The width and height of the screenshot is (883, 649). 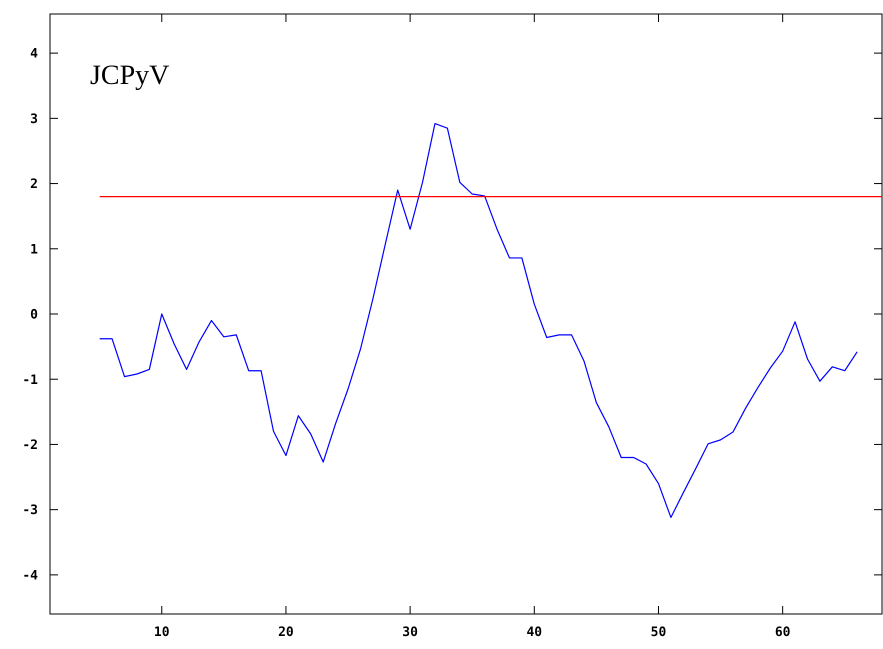 What do you see at coordinates (34, 315) in the screenshot?
I see `y-tick-label: 0` at bounding box center [34, 315].